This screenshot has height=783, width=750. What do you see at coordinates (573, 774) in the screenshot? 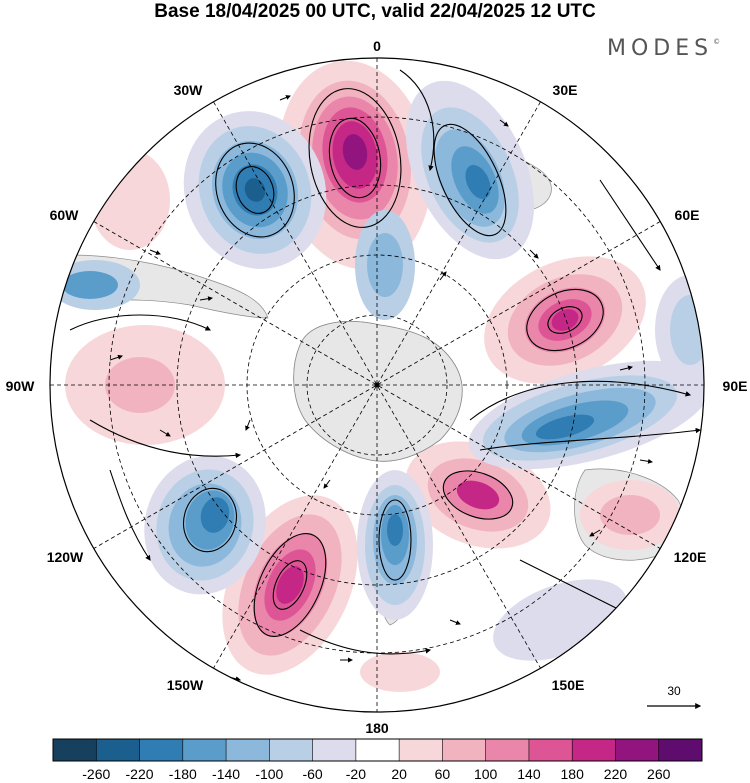
I see `colorbar-tick-label: 180` at bounding box center [573, 774].